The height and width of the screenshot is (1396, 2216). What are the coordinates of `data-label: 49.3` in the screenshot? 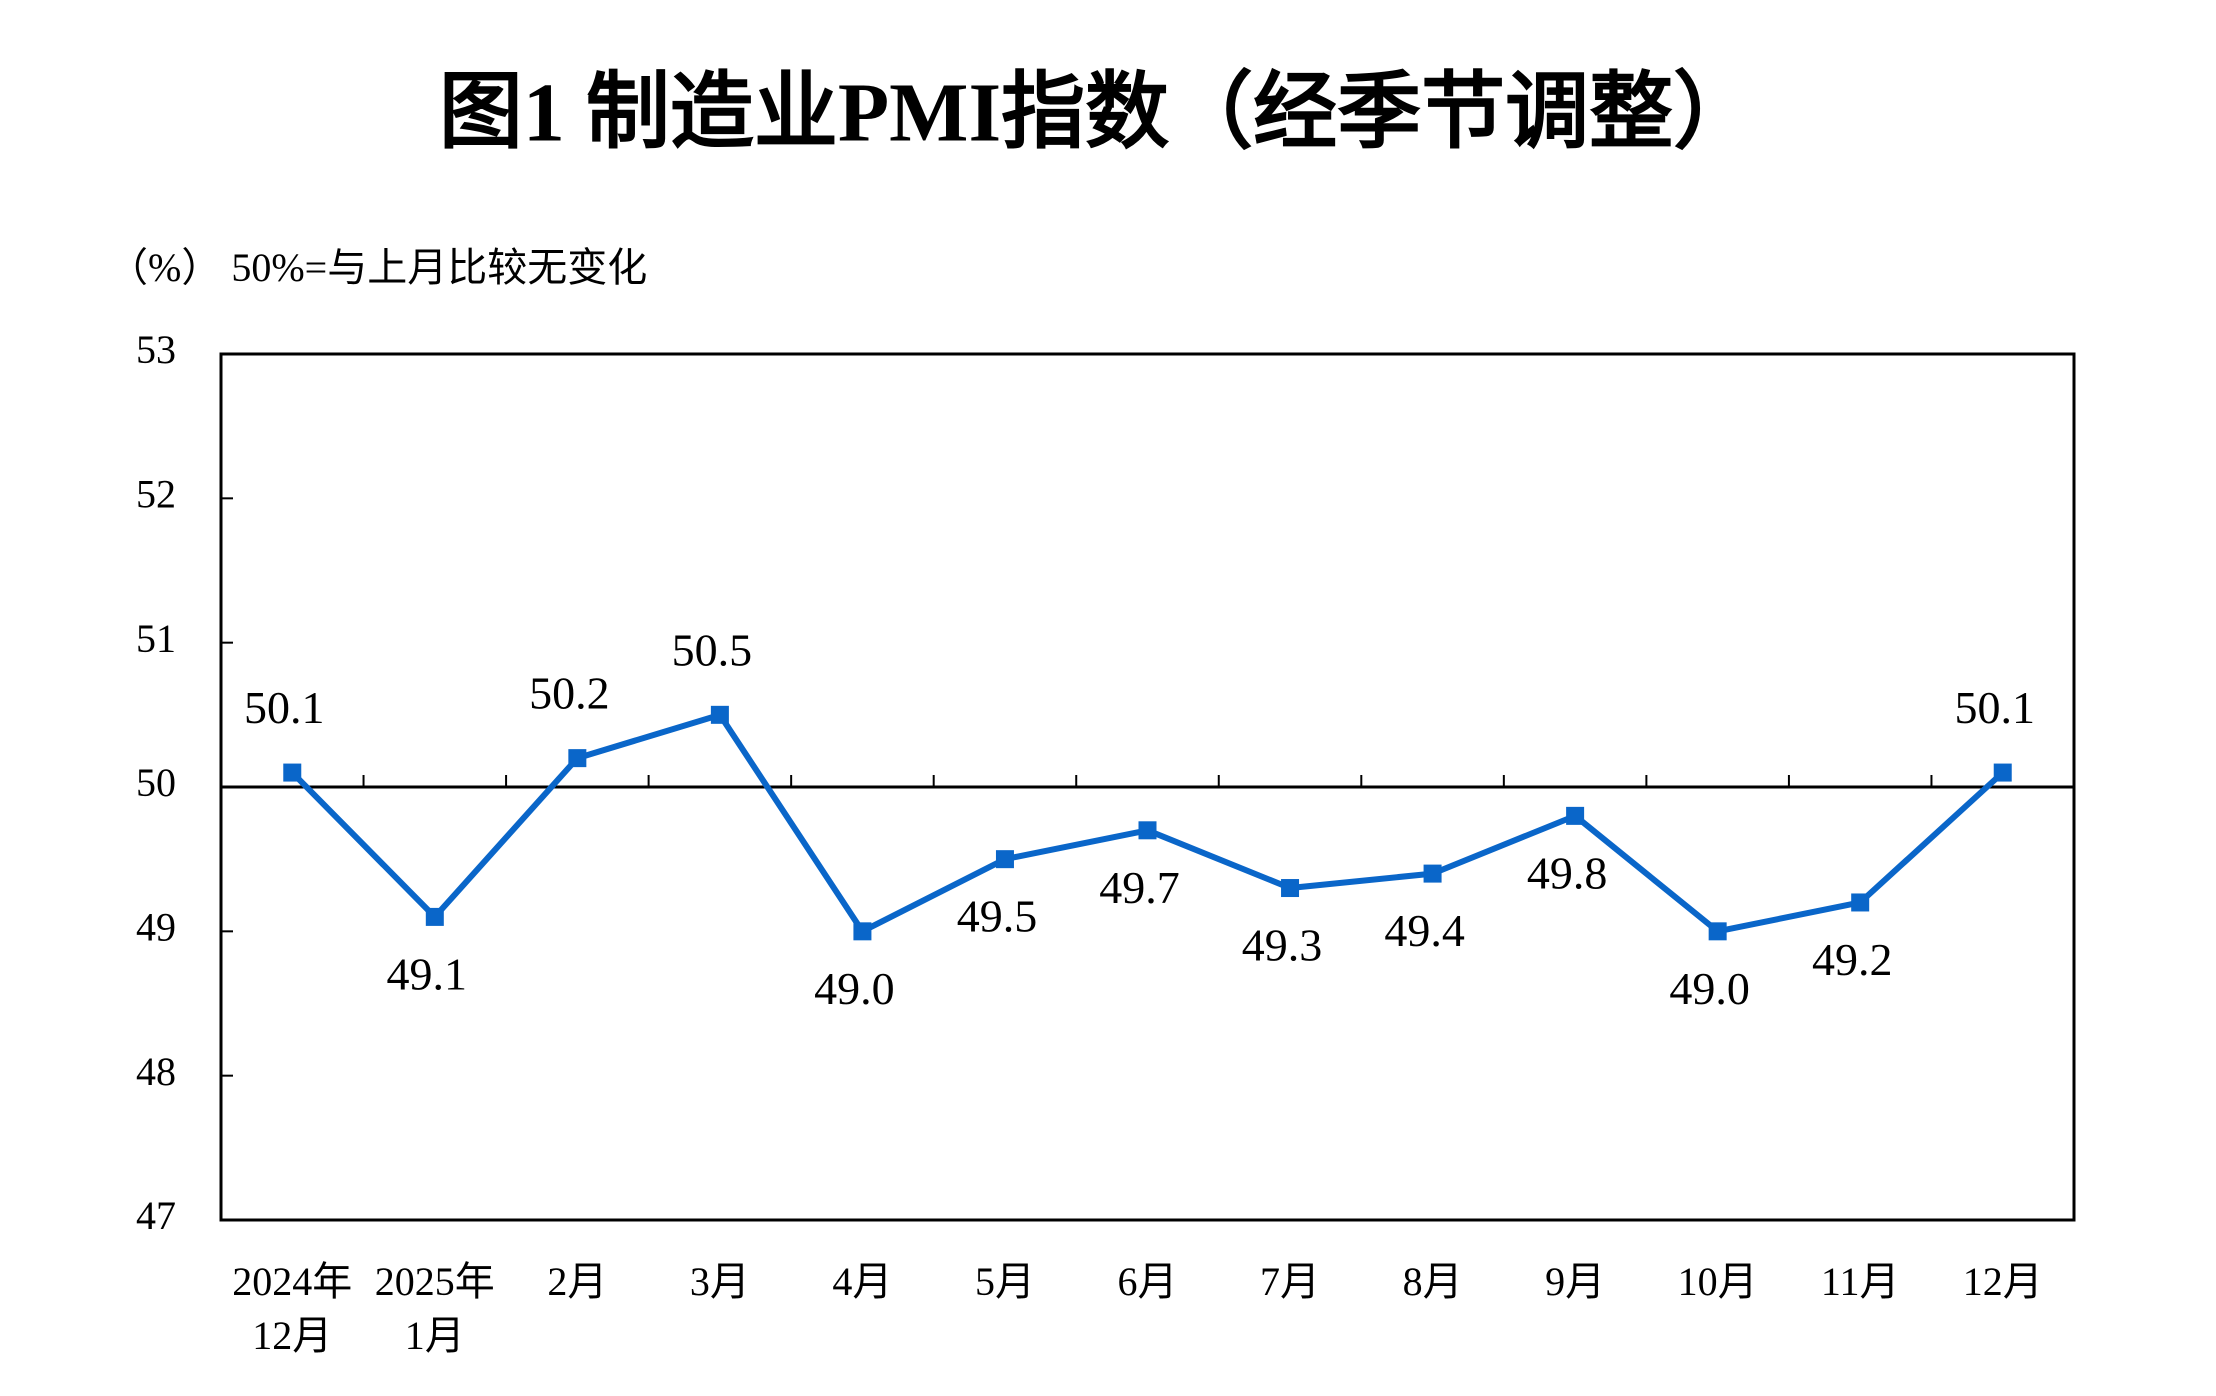 It's located at (1282, 945).